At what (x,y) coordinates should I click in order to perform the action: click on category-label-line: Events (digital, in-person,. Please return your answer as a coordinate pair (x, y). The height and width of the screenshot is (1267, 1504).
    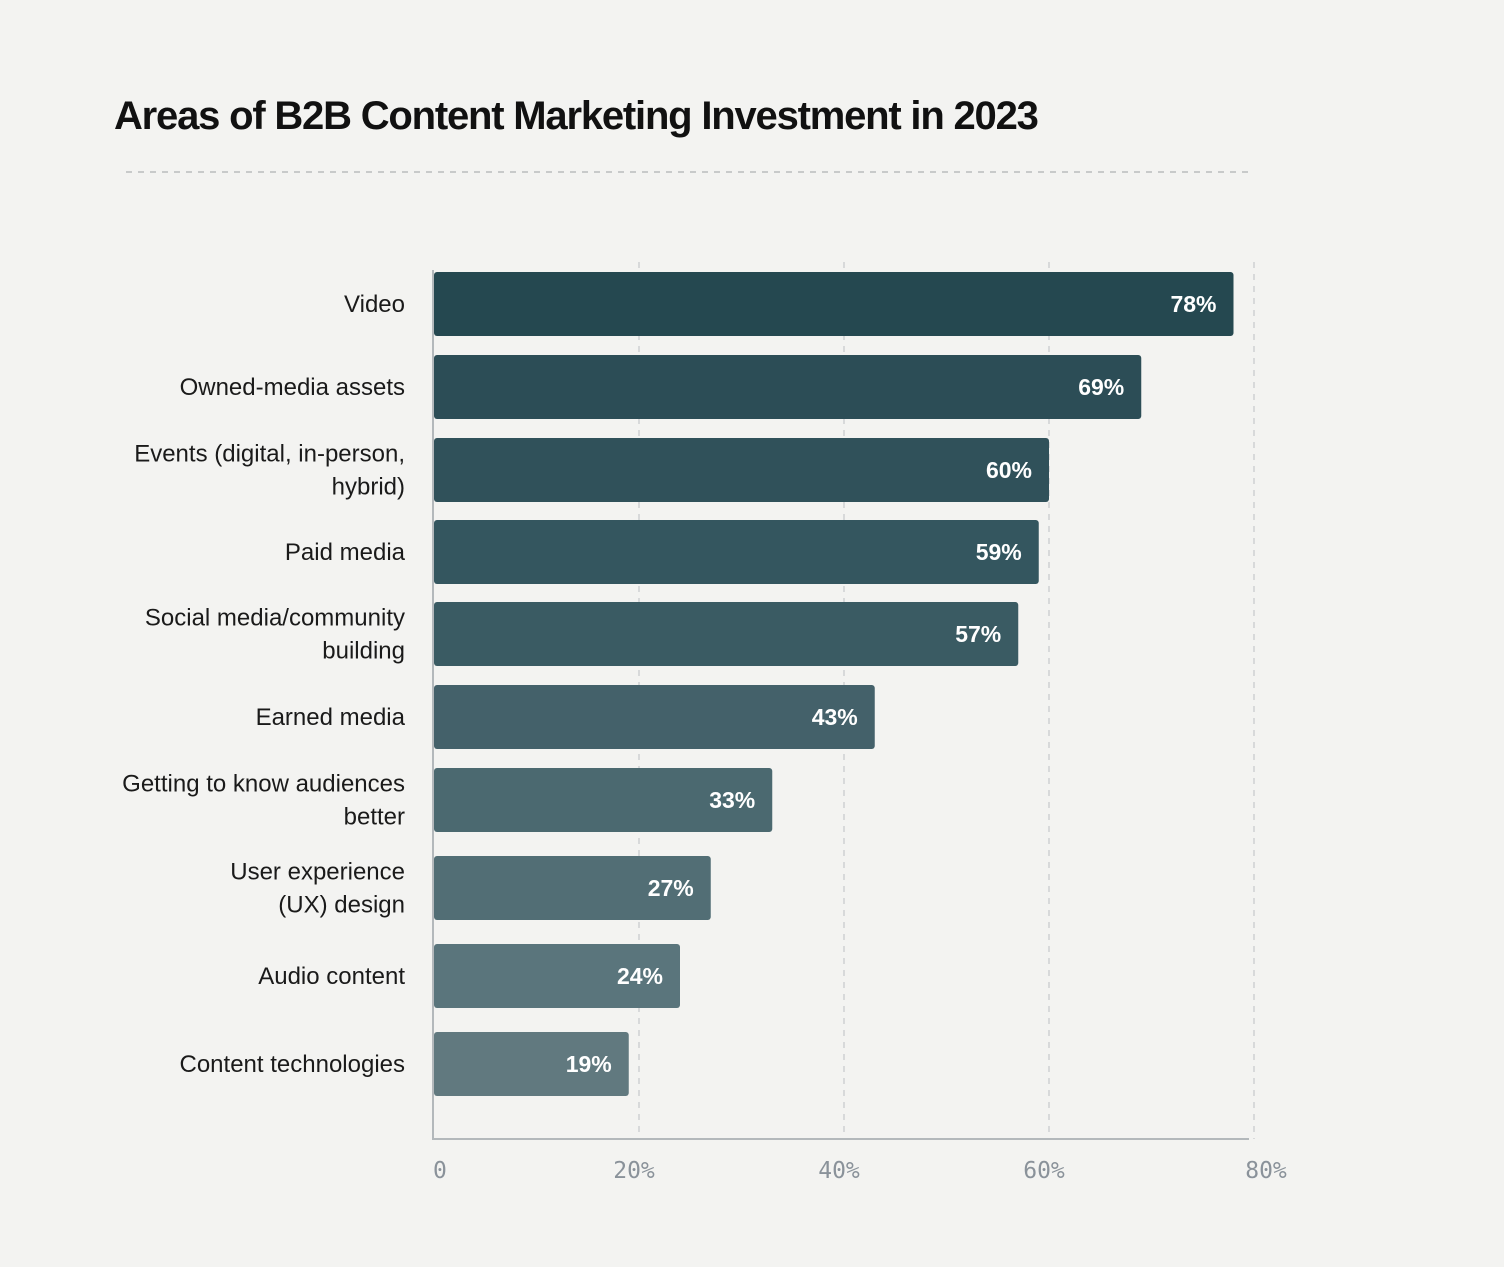
    Looking at the image, I should click on (269, 454).